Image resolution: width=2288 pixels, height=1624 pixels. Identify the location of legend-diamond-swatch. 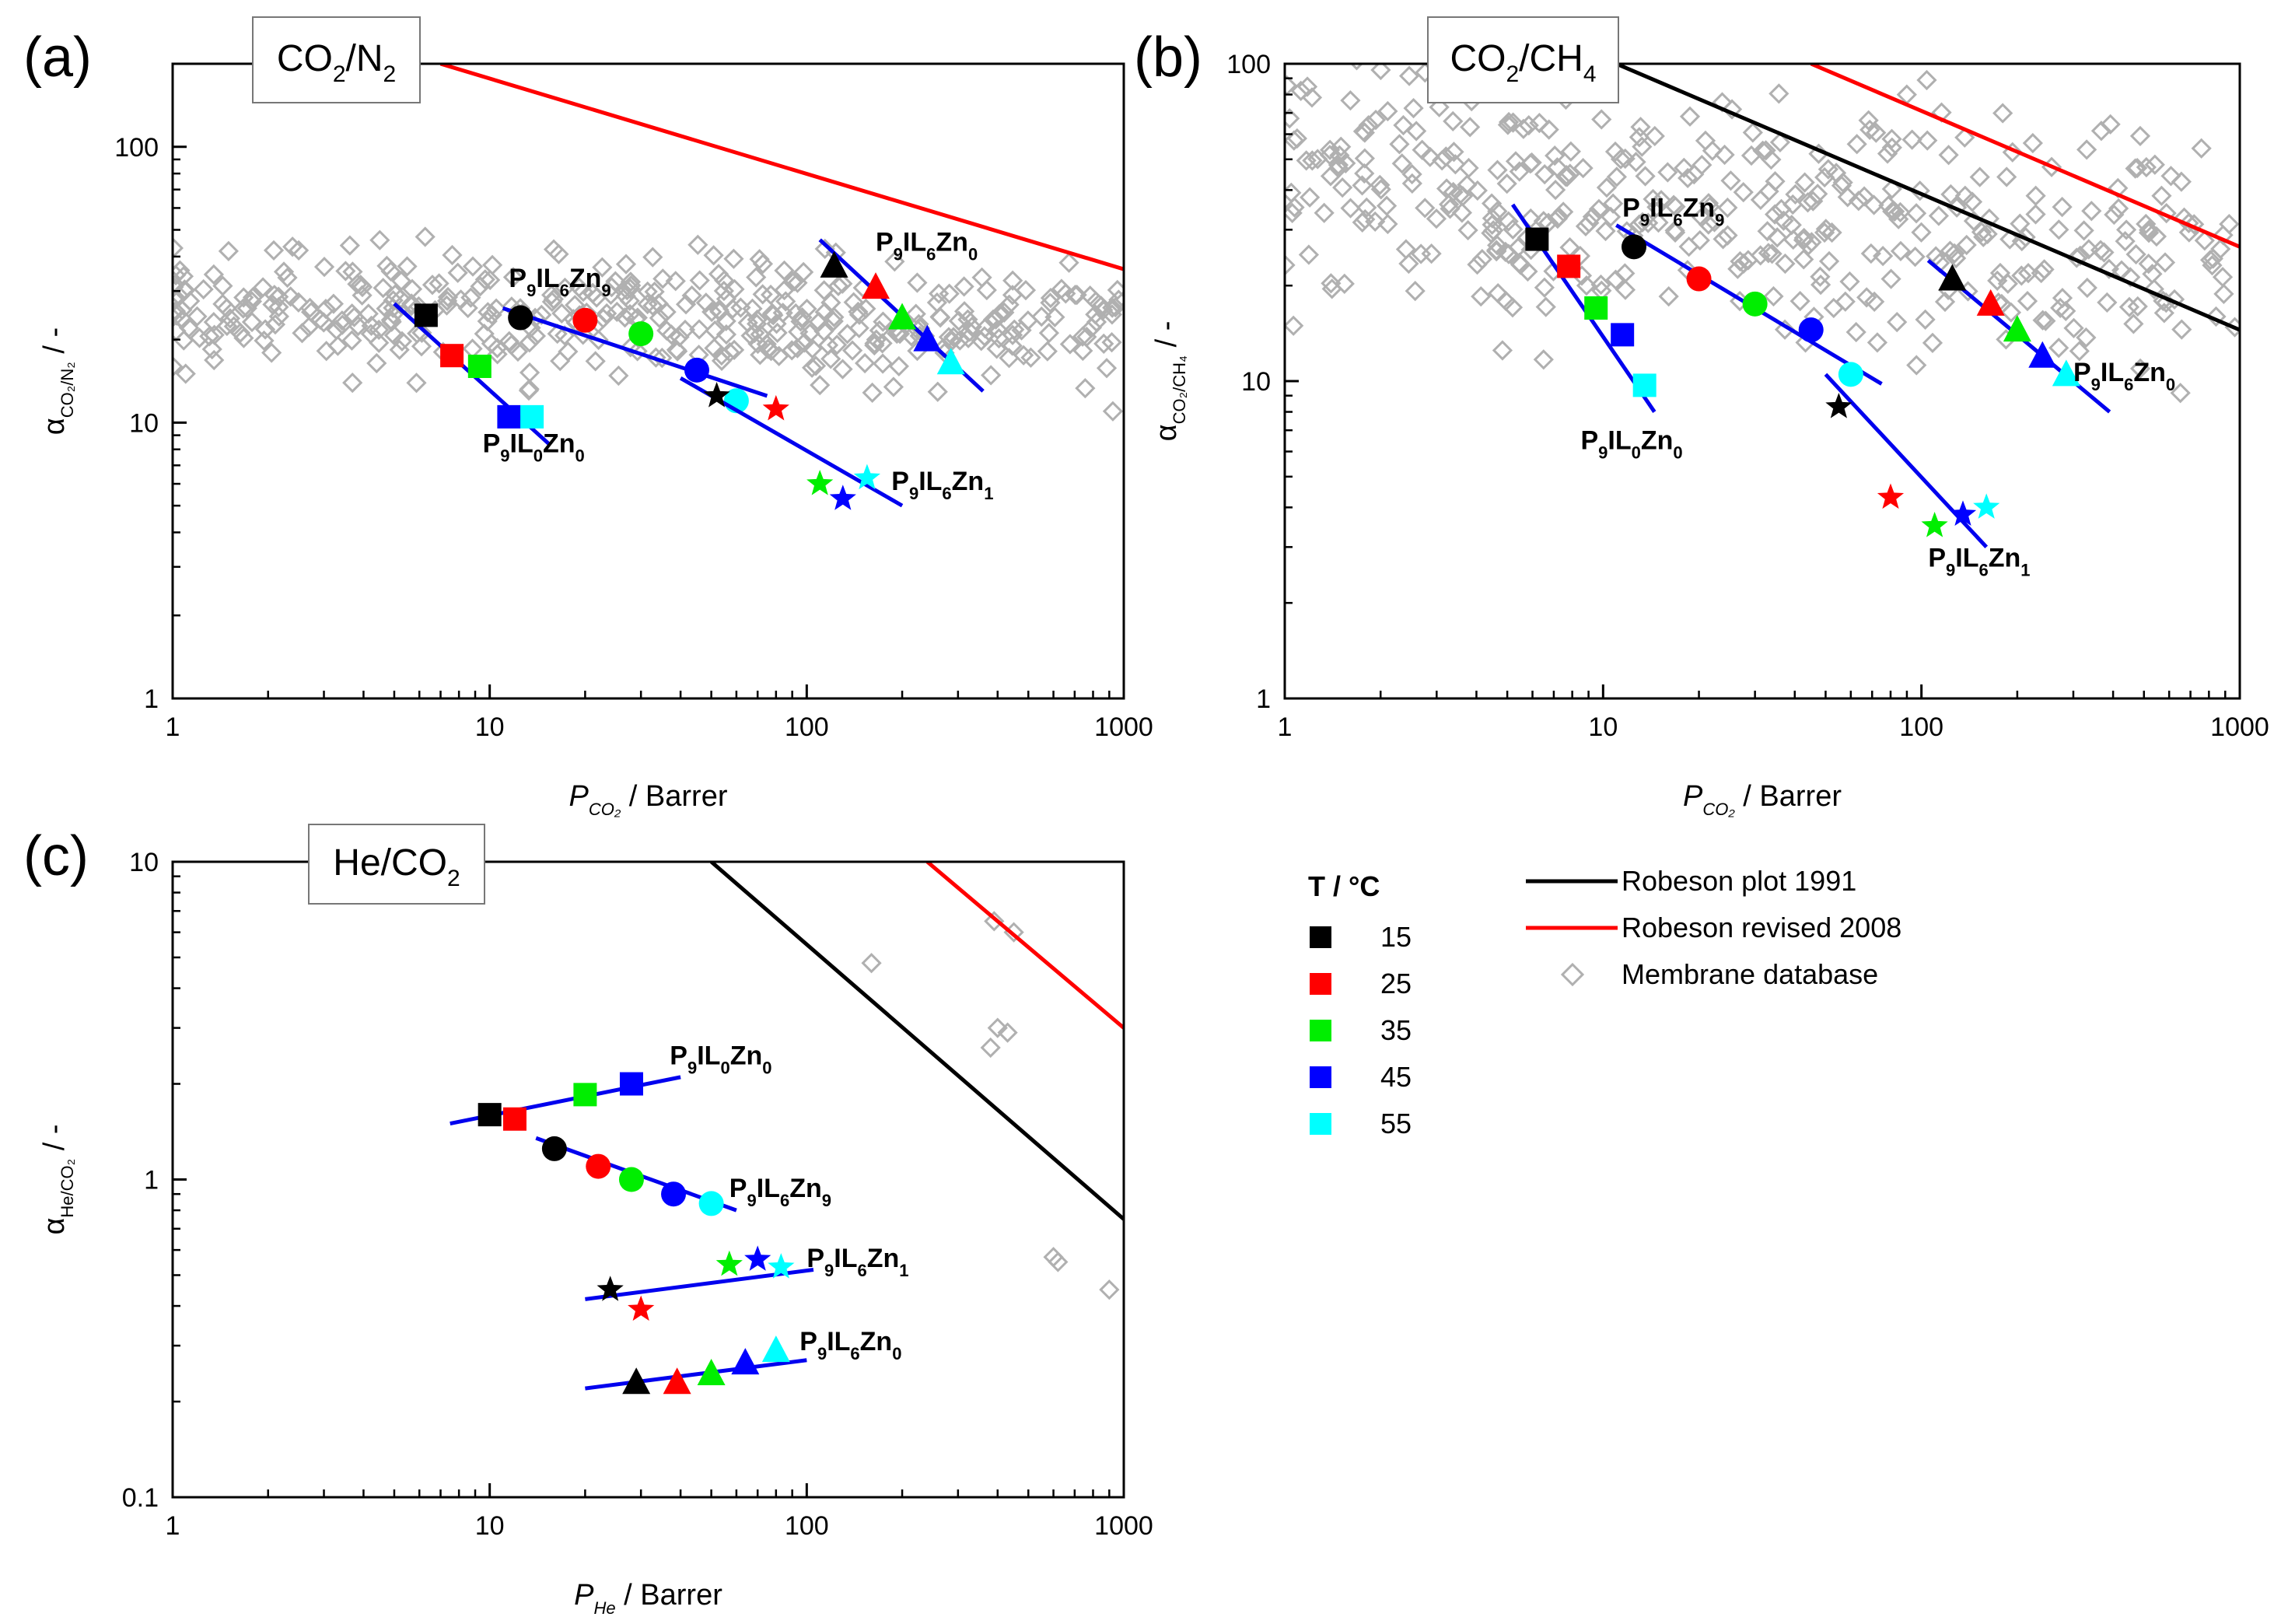
(1572, 975).